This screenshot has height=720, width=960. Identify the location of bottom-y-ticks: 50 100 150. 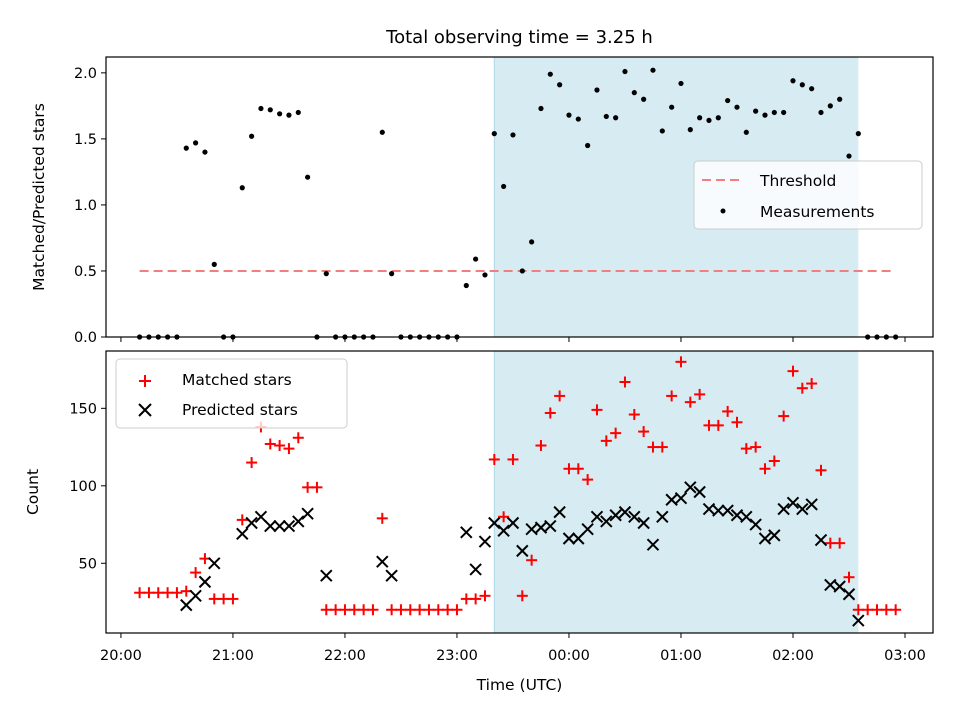
(87, 486).